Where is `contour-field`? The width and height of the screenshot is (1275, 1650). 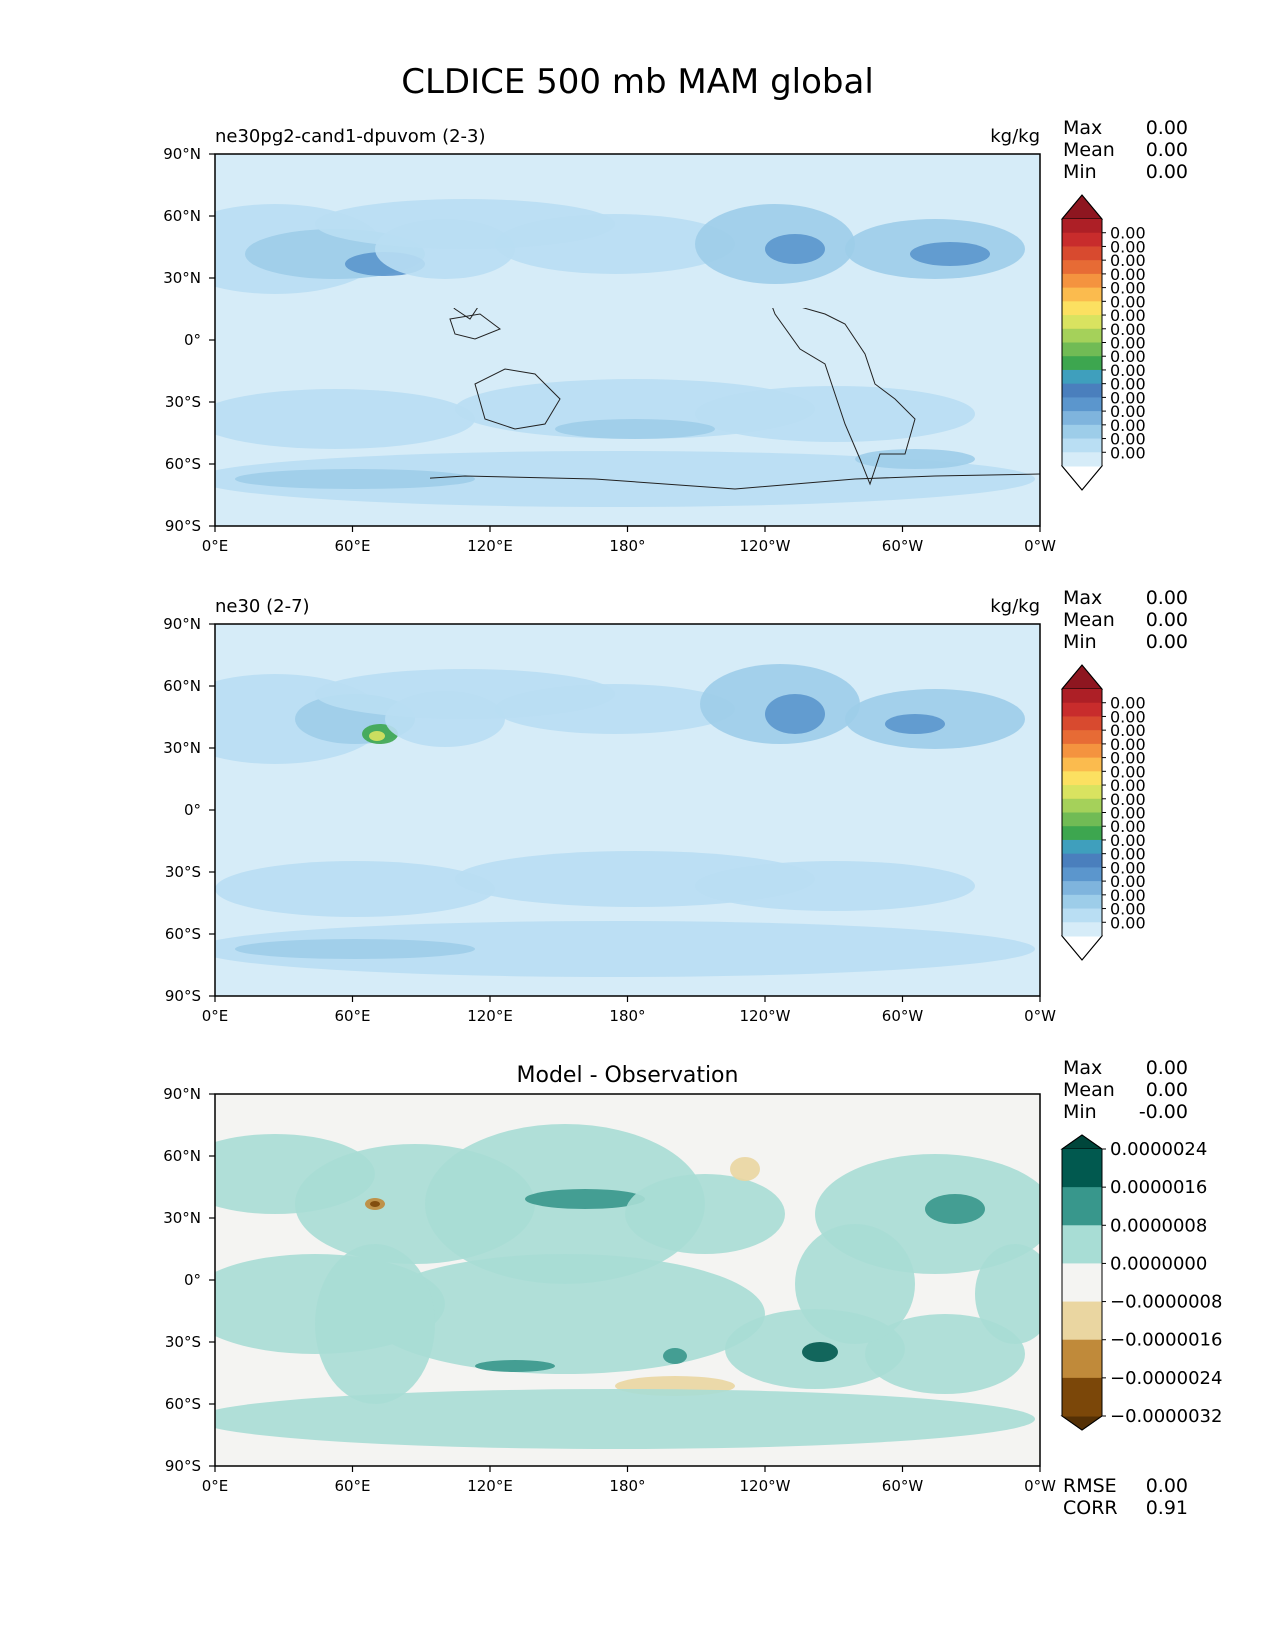 contour-field is located at coordinates (625, 353).